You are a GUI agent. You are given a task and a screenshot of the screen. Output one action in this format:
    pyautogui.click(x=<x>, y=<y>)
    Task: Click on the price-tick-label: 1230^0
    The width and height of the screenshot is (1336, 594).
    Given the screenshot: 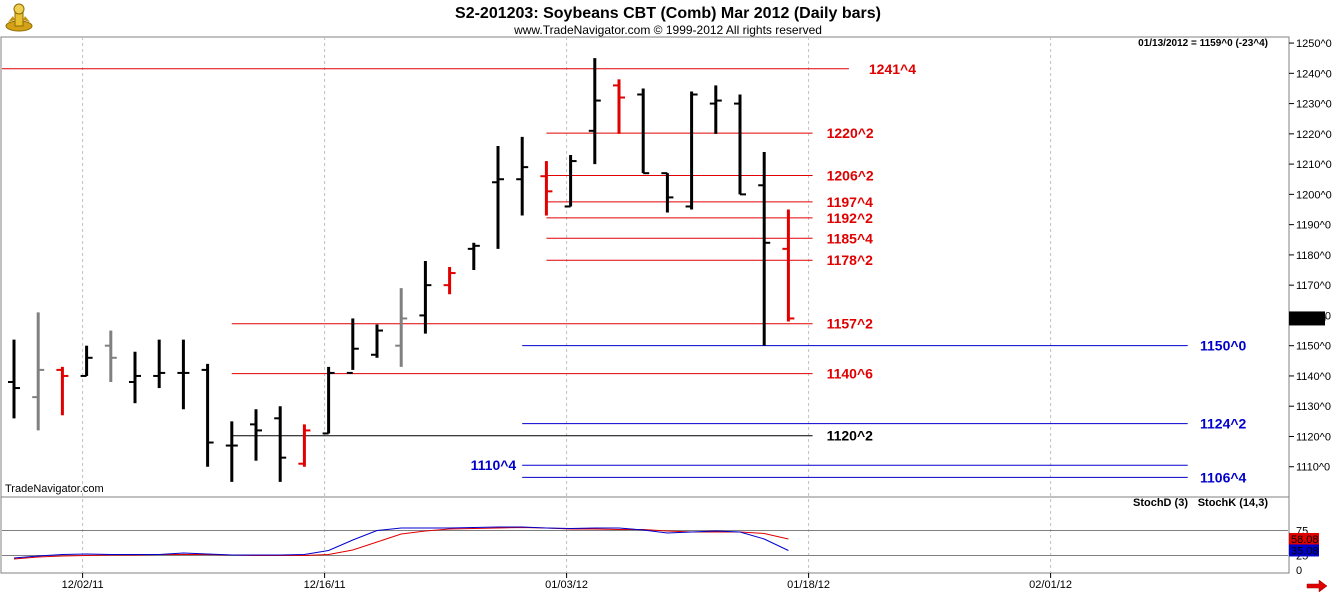 What is the action you would take?
    pyautogui.click(x=1314, y=105)
    